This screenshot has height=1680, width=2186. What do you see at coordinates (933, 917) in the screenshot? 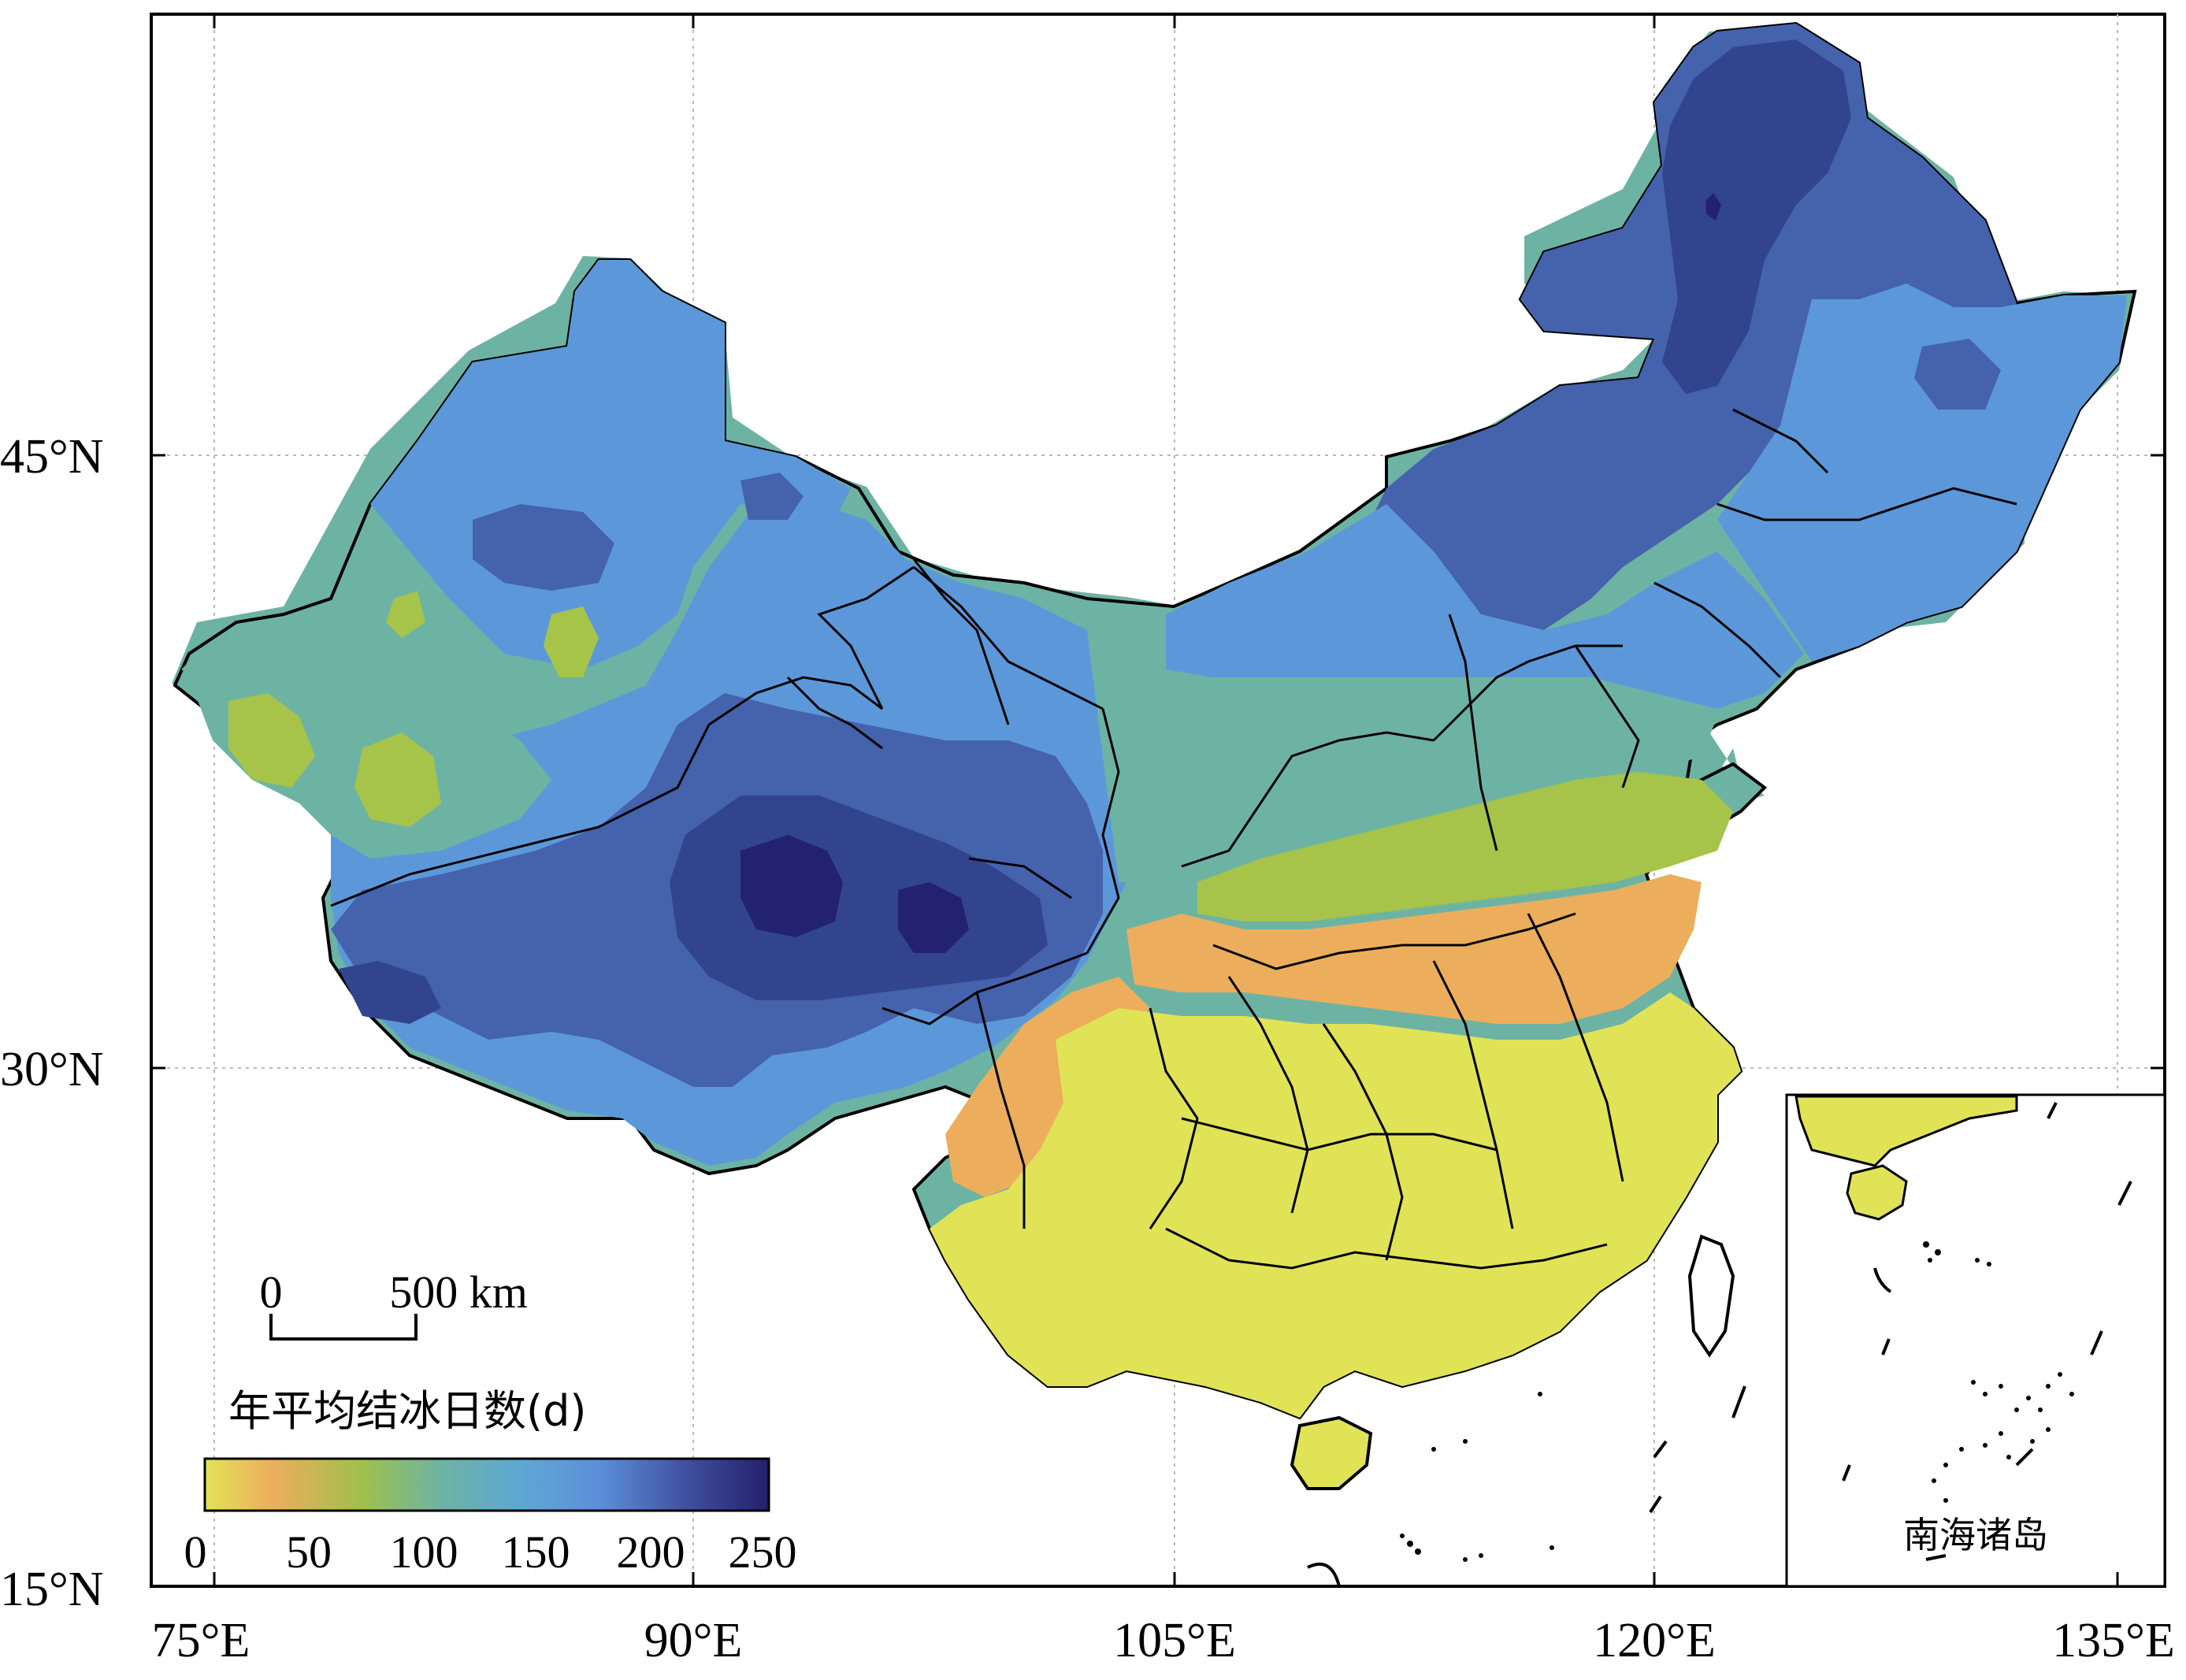
I see `region-225-250-tibet-east` at bounding box center [933, 917].